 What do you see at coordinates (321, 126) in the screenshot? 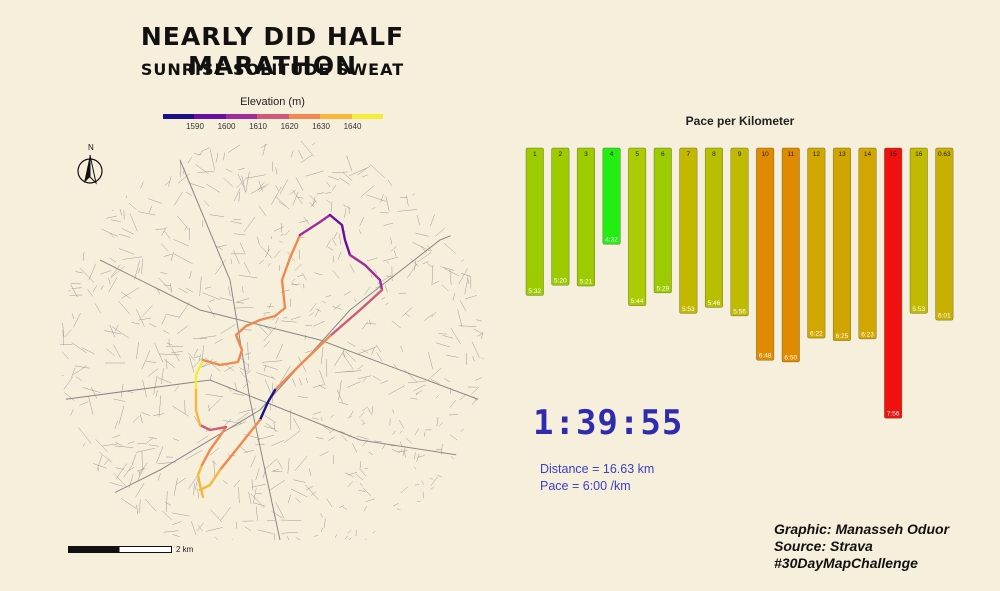
I see `legend-tick-label: 1630` at bounding box center [321, 126].